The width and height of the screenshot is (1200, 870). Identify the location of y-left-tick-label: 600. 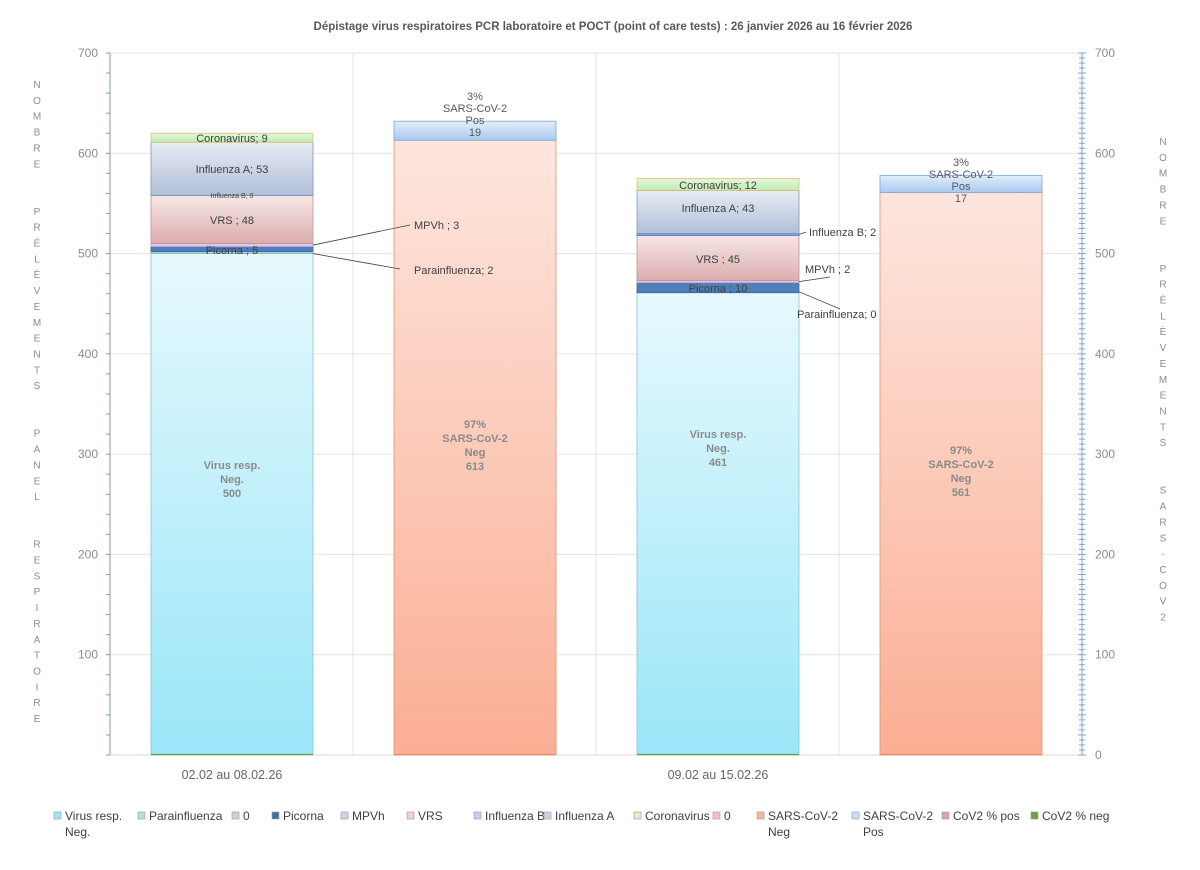
(88, 153).